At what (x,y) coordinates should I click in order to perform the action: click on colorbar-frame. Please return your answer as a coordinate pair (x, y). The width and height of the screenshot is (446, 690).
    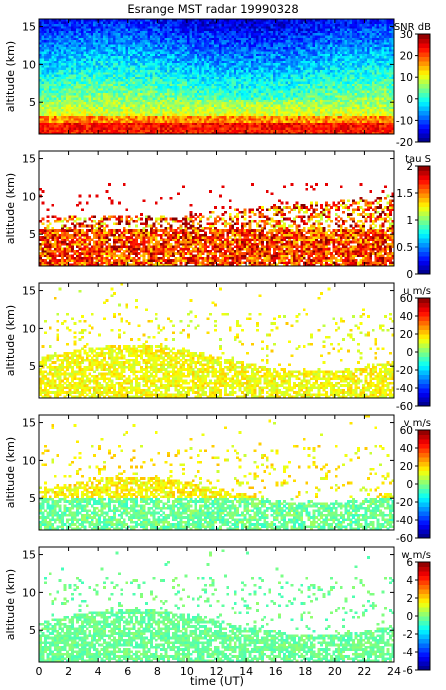
    Looking at the image, I should click on (424, 88).